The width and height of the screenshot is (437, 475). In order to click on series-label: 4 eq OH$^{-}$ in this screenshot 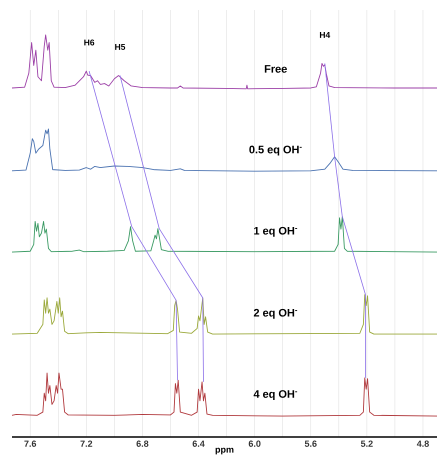, I will do `click(276, 395)`.